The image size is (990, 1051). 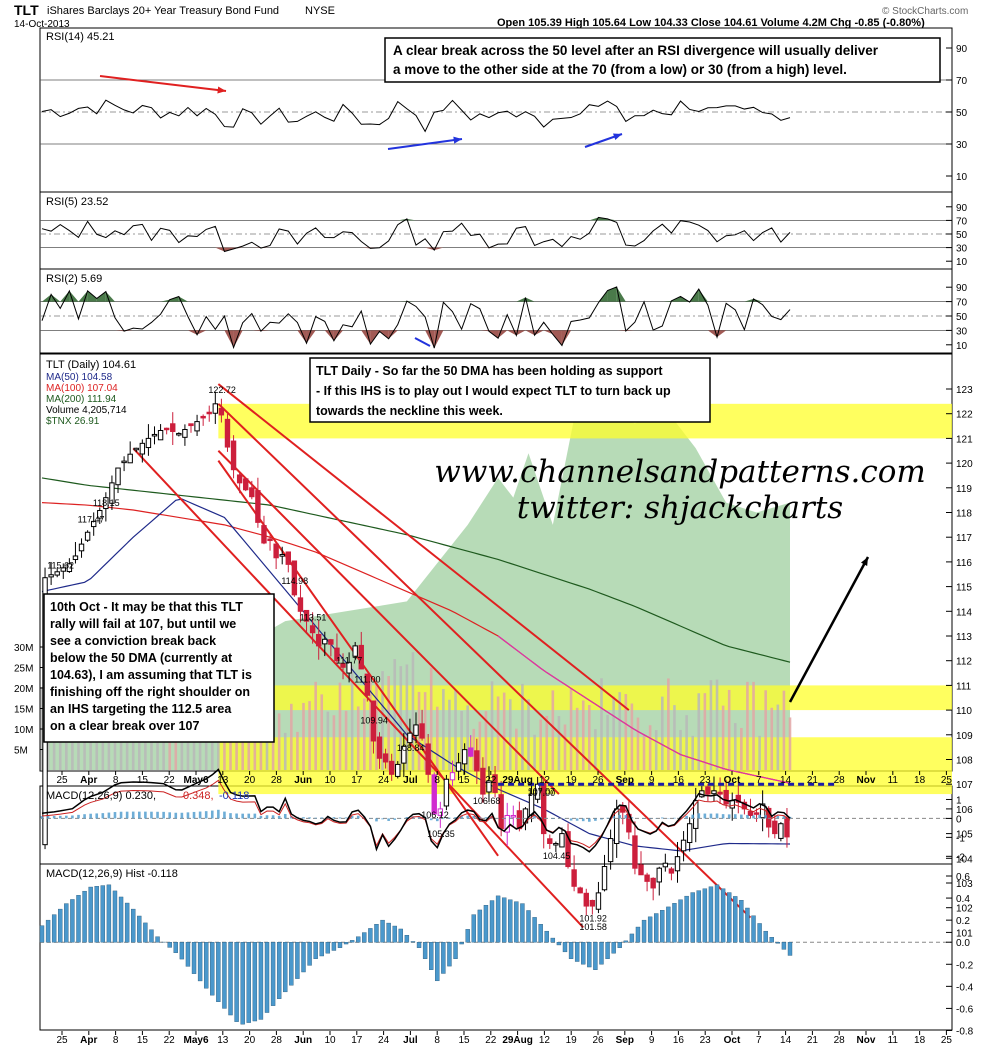 What do you see at coordinates (964, 390) in the screenshot?
I see `price-axis-label: 123` at bounding box center [964, 390].